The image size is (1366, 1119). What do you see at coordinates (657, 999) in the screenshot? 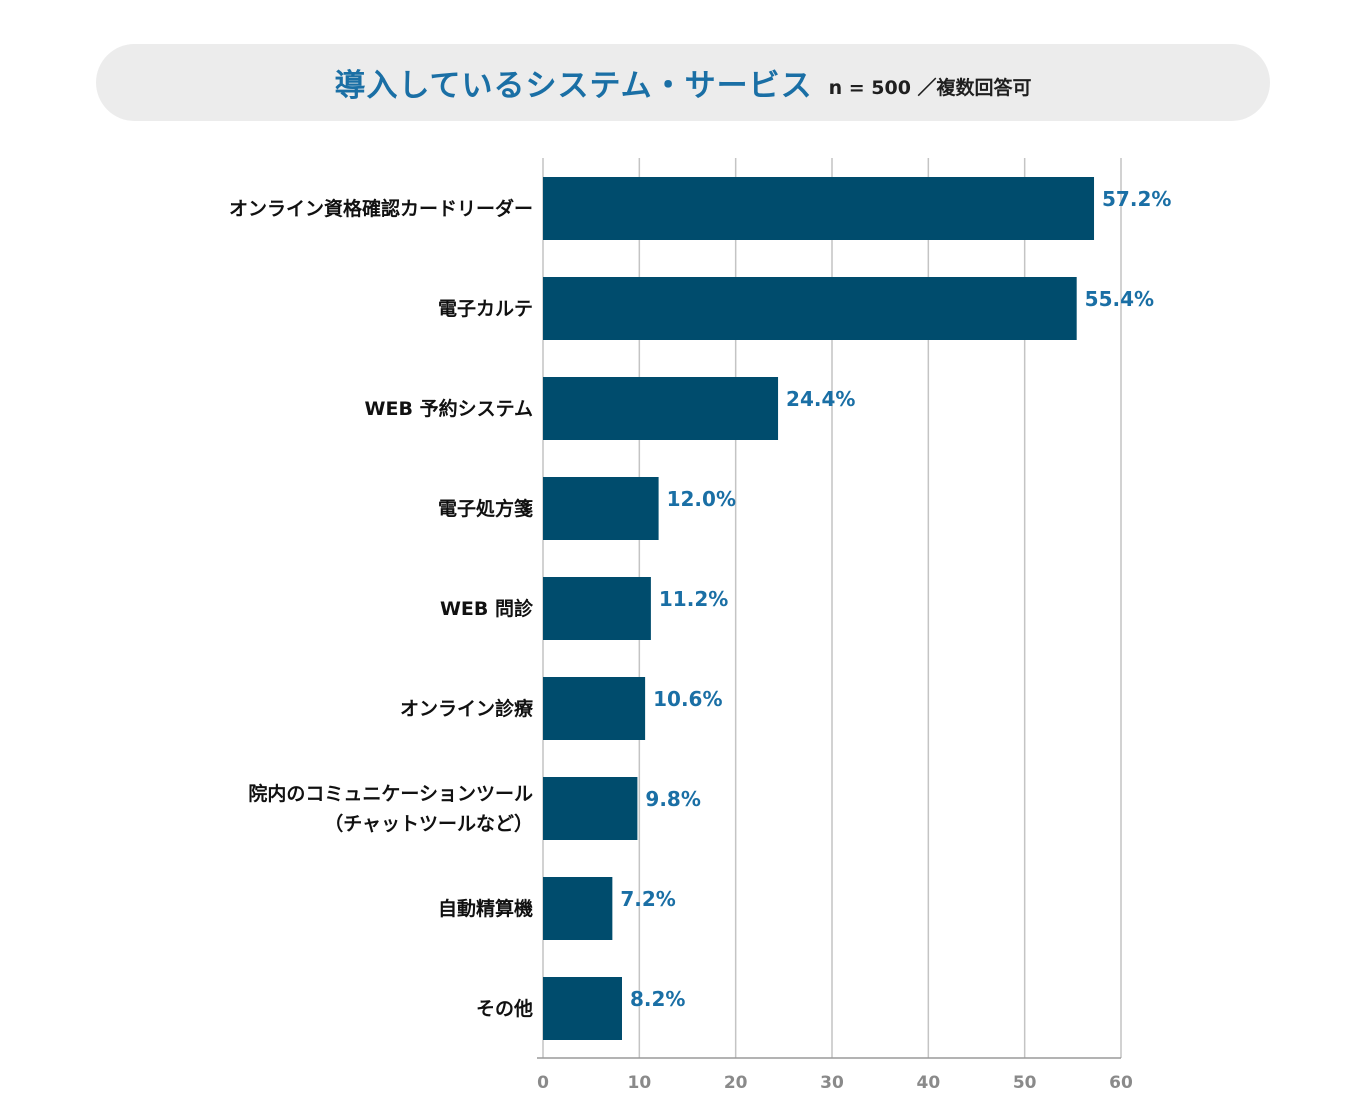
I see `value-label: 8.2%` at bounding box center [657, 999].